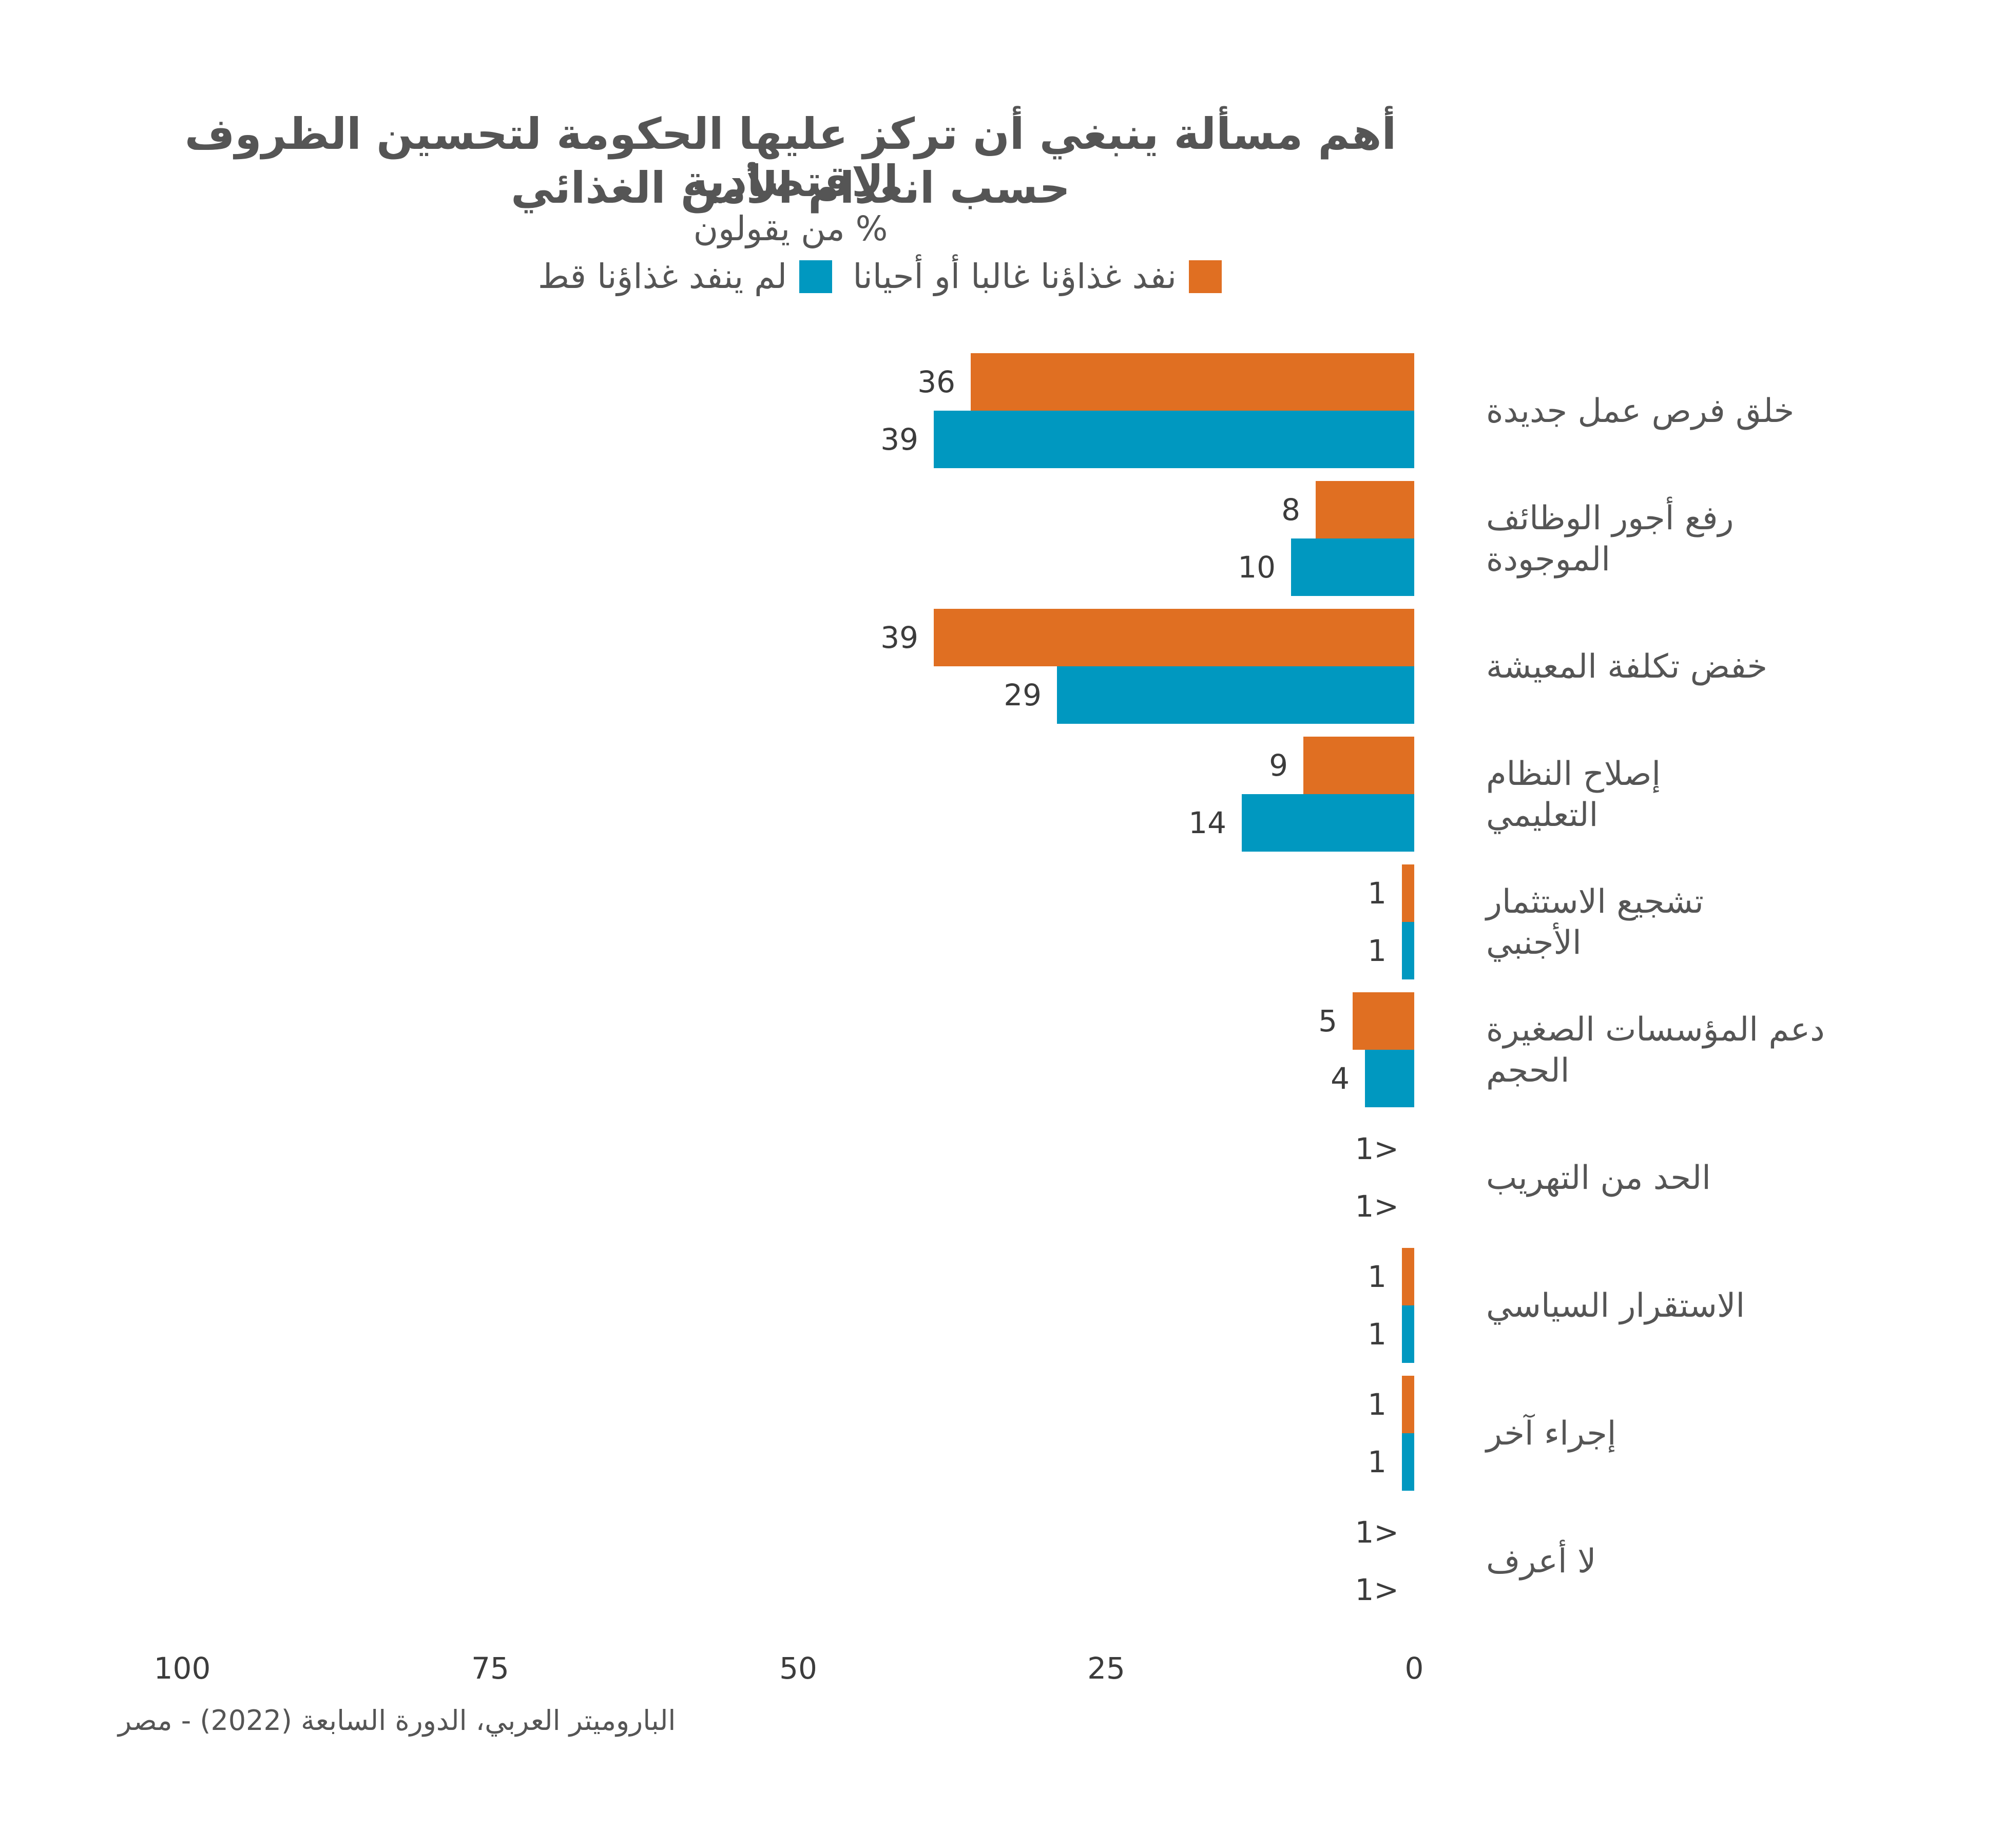  Describe the element at coordinates (1377, 1462) in the screenshot. I see `data-label-series2-8: 1` at that location.